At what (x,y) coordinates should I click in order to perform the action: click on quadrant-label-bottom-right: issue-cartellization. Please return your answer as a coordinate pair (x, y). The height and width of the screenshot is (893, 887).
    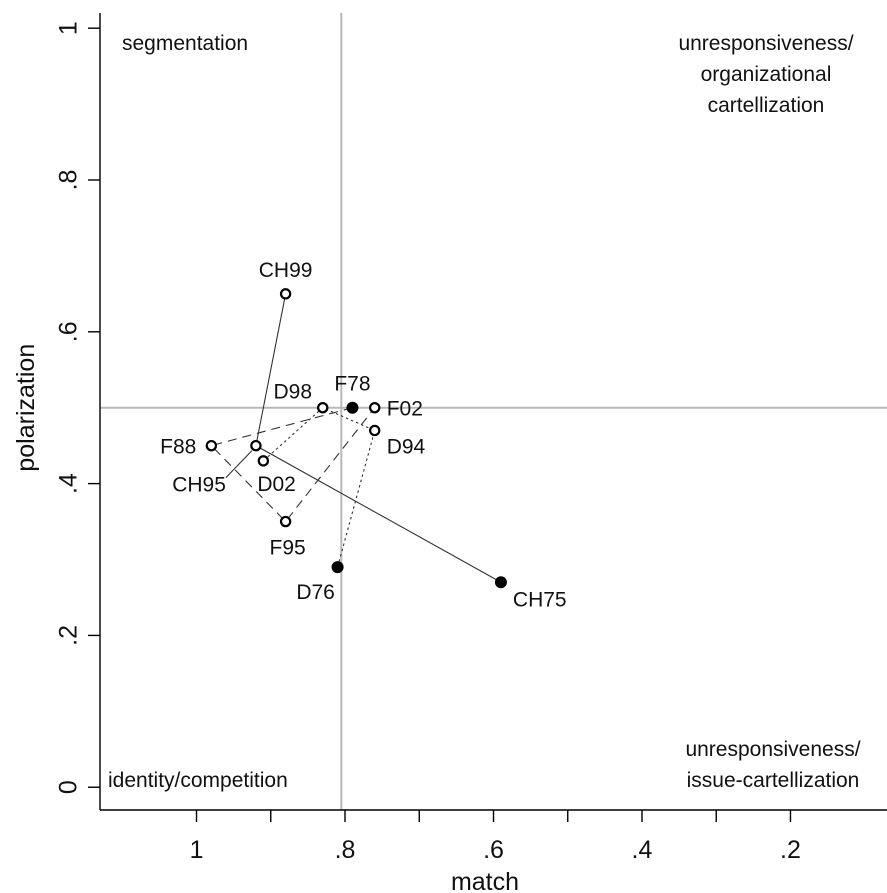
    Looking at the image, I should click on (773, 780).